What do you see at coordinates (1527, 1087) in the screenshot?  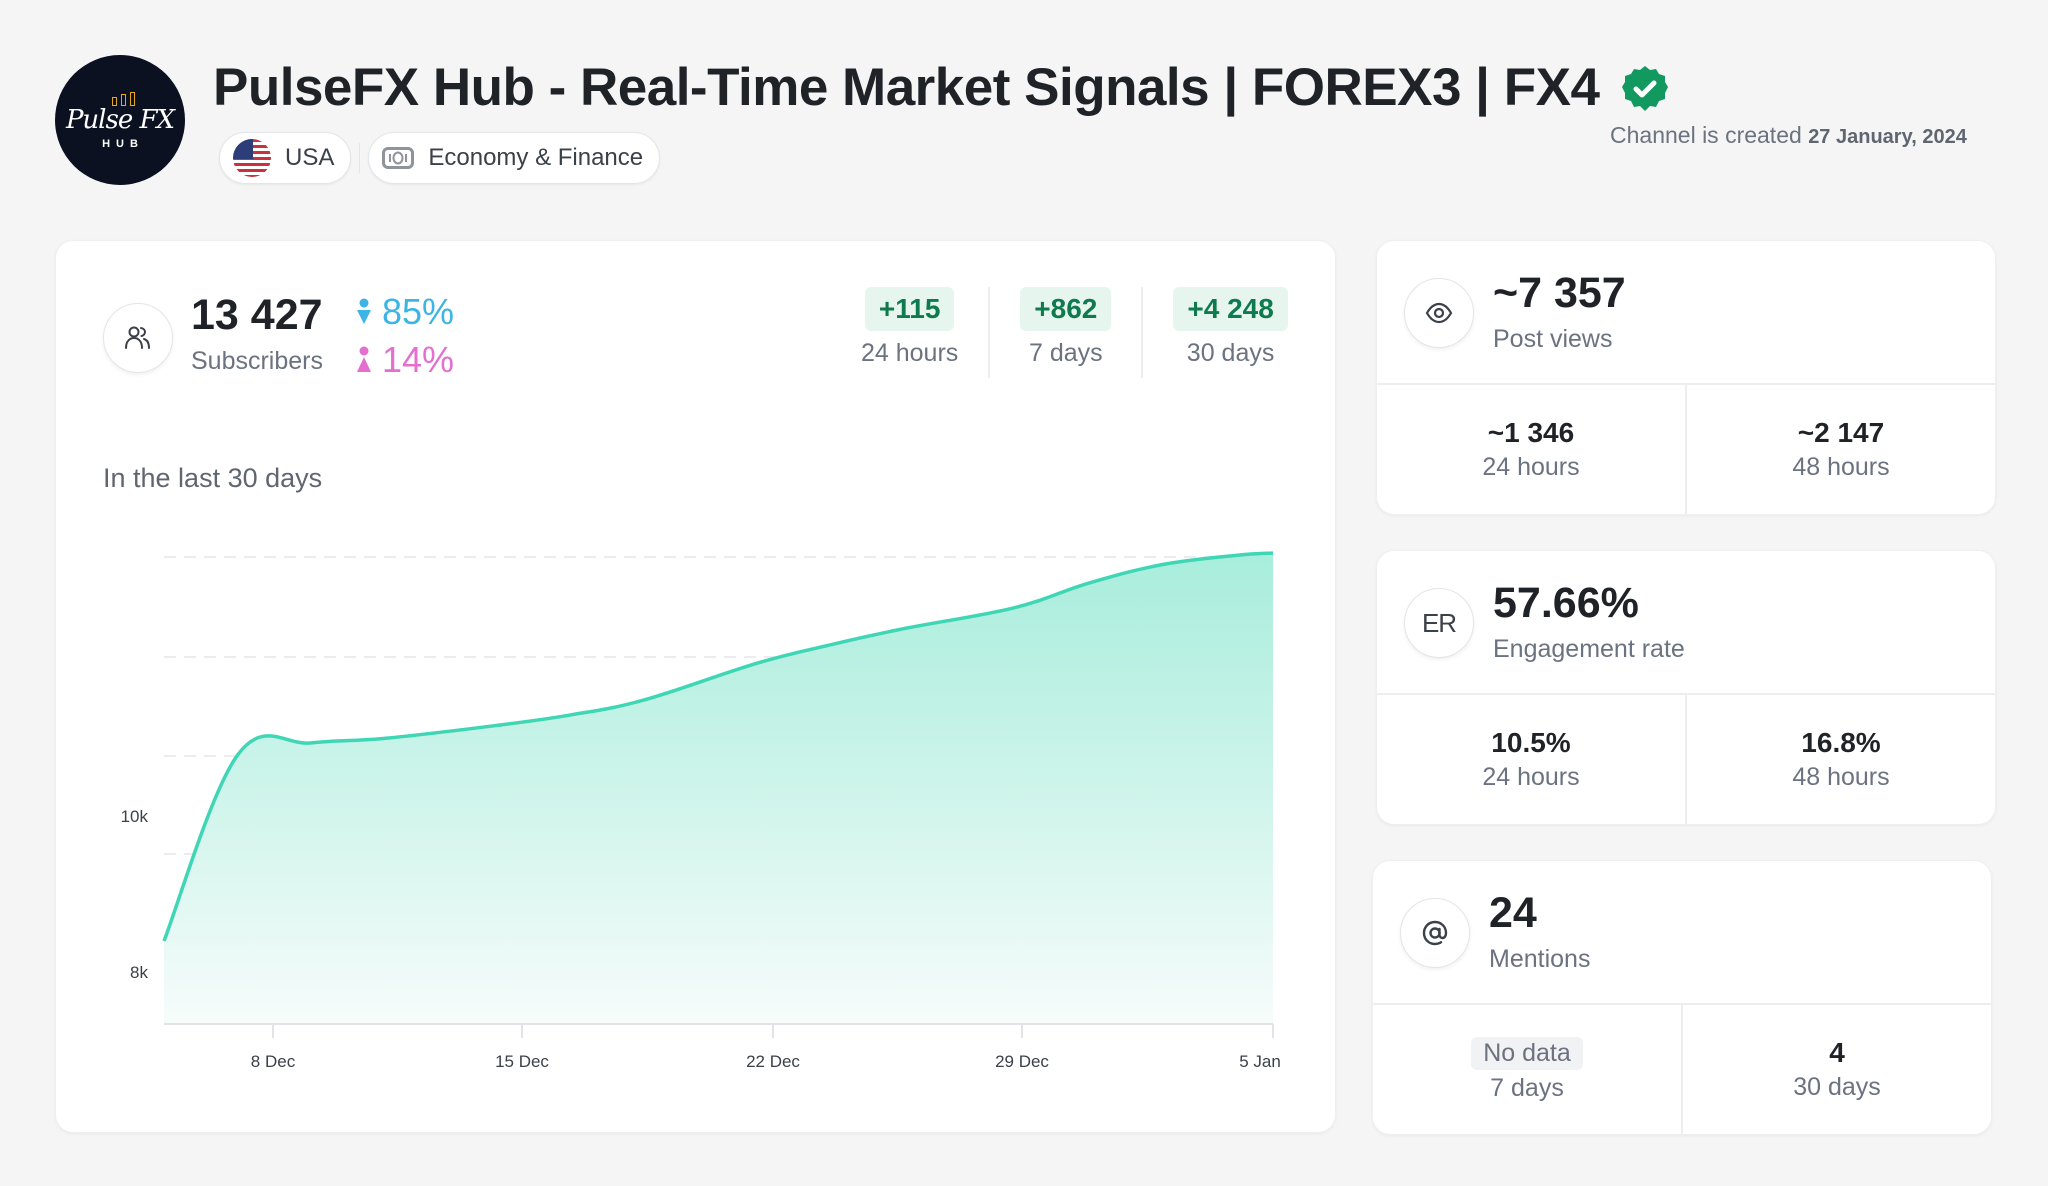 I see `mentions-7d-label: 7 days` at bounding box center [1527, 1087].